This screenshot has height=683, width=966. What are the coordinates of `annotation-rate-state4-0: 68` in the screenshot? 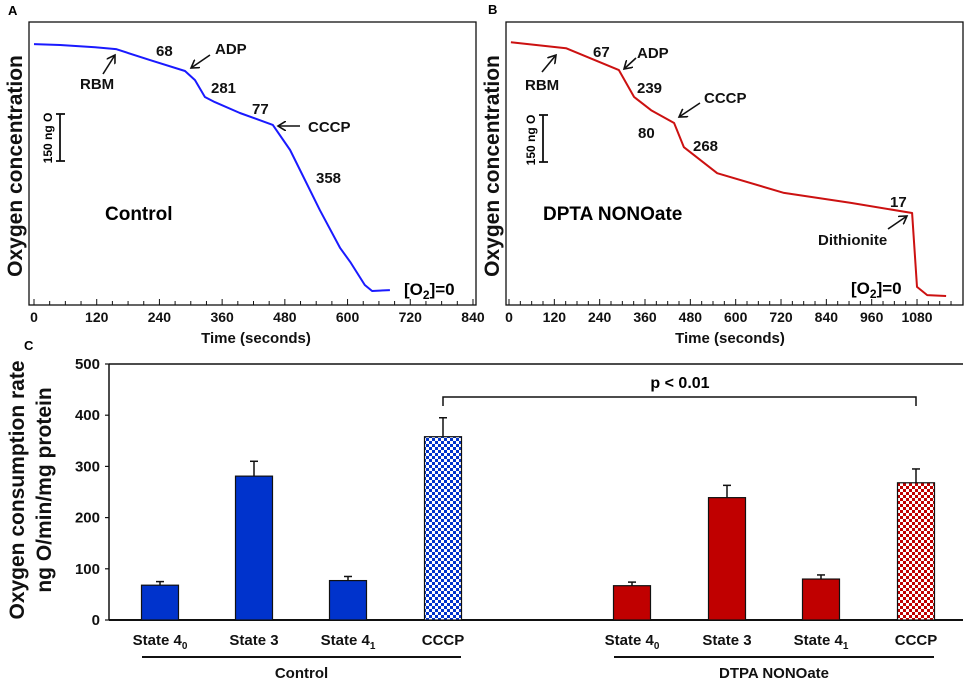 It's located at (164, 51).